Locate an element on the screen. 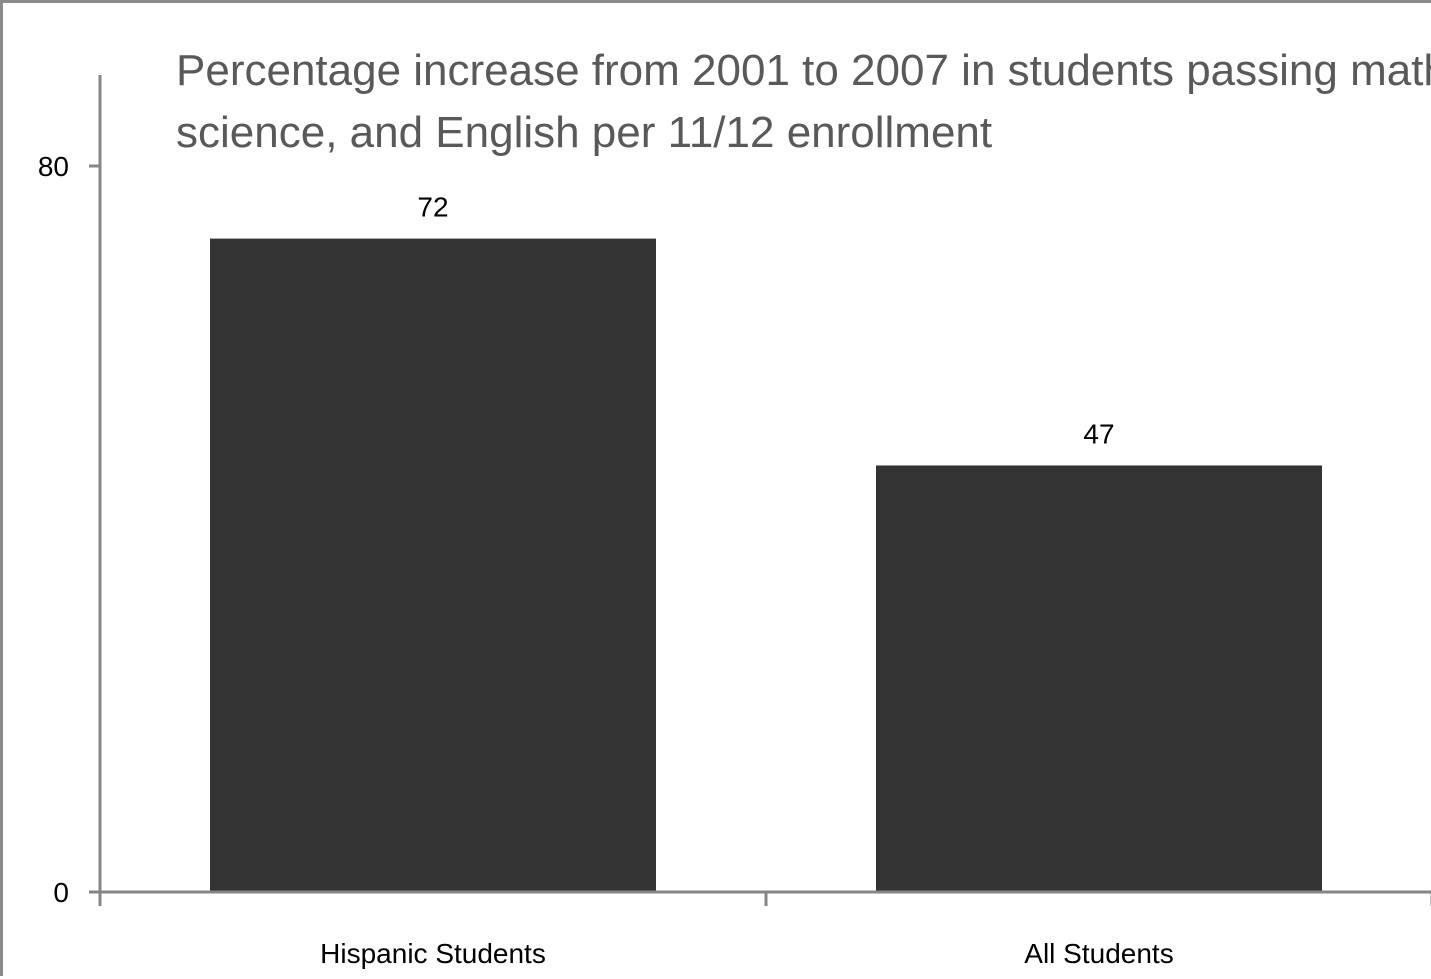 The image size is (1431, 979). x-tick-label-1: All Students is located at coordinates (1098, 953).